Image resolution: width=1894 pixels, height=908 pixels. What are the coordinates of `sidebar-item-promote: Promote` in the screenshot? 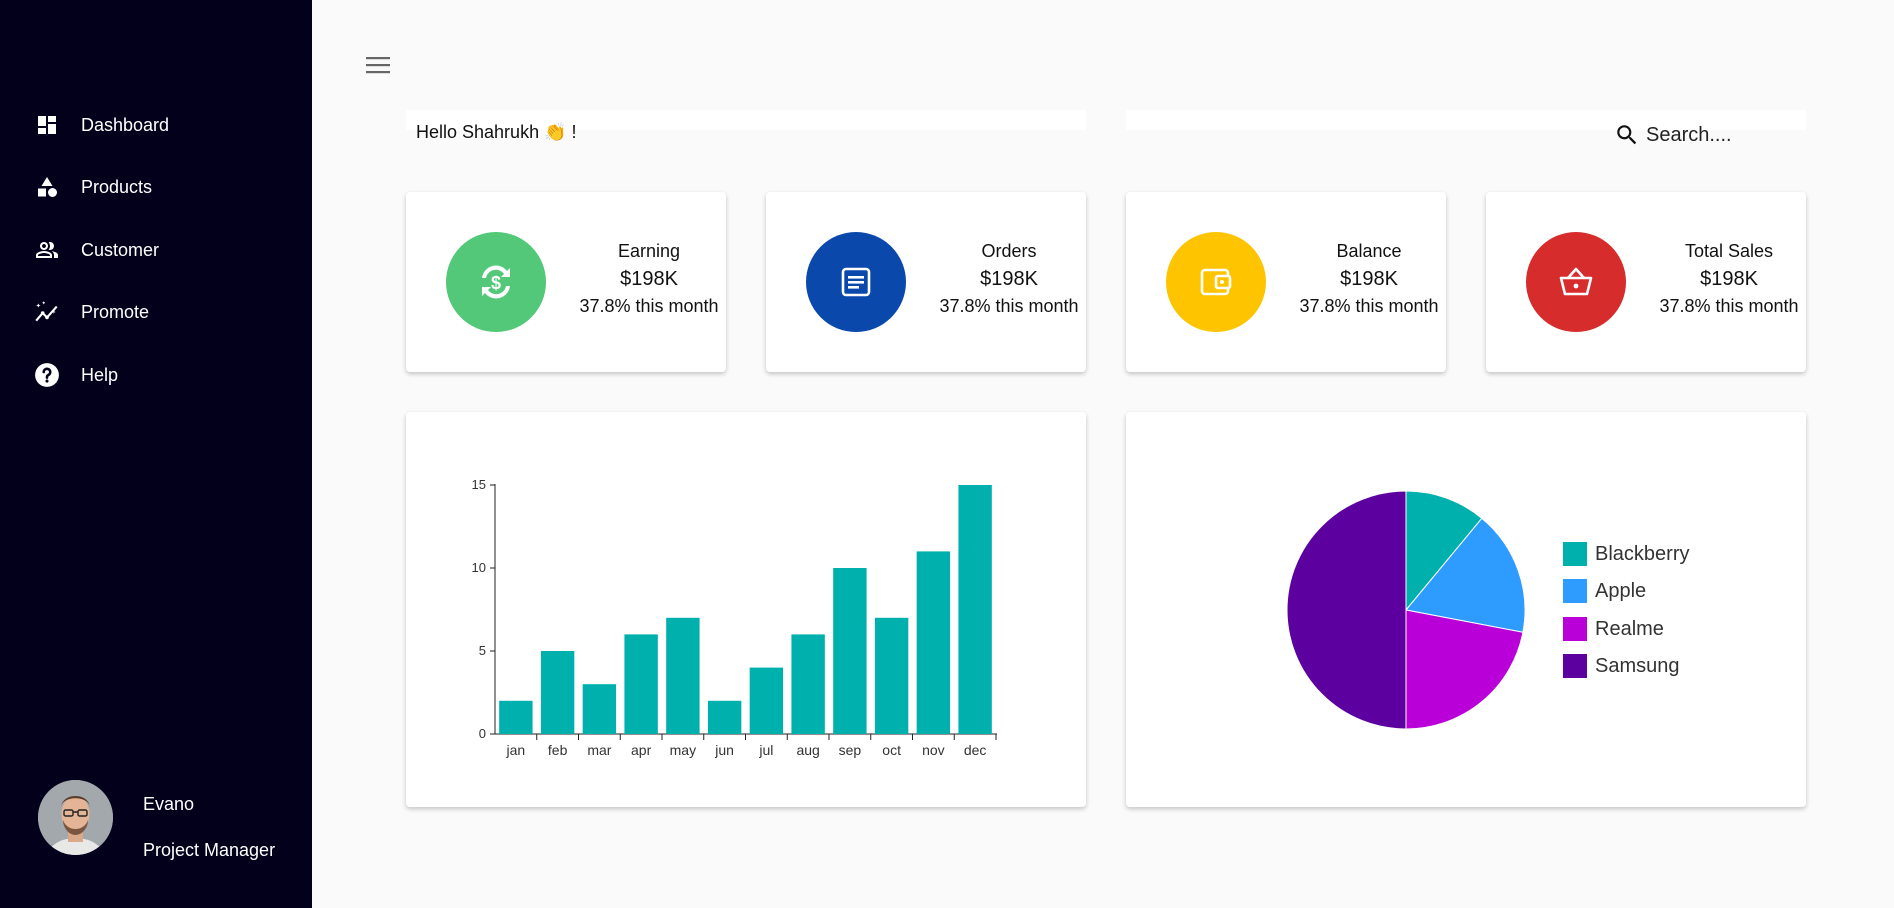 It's located at (91, 312).